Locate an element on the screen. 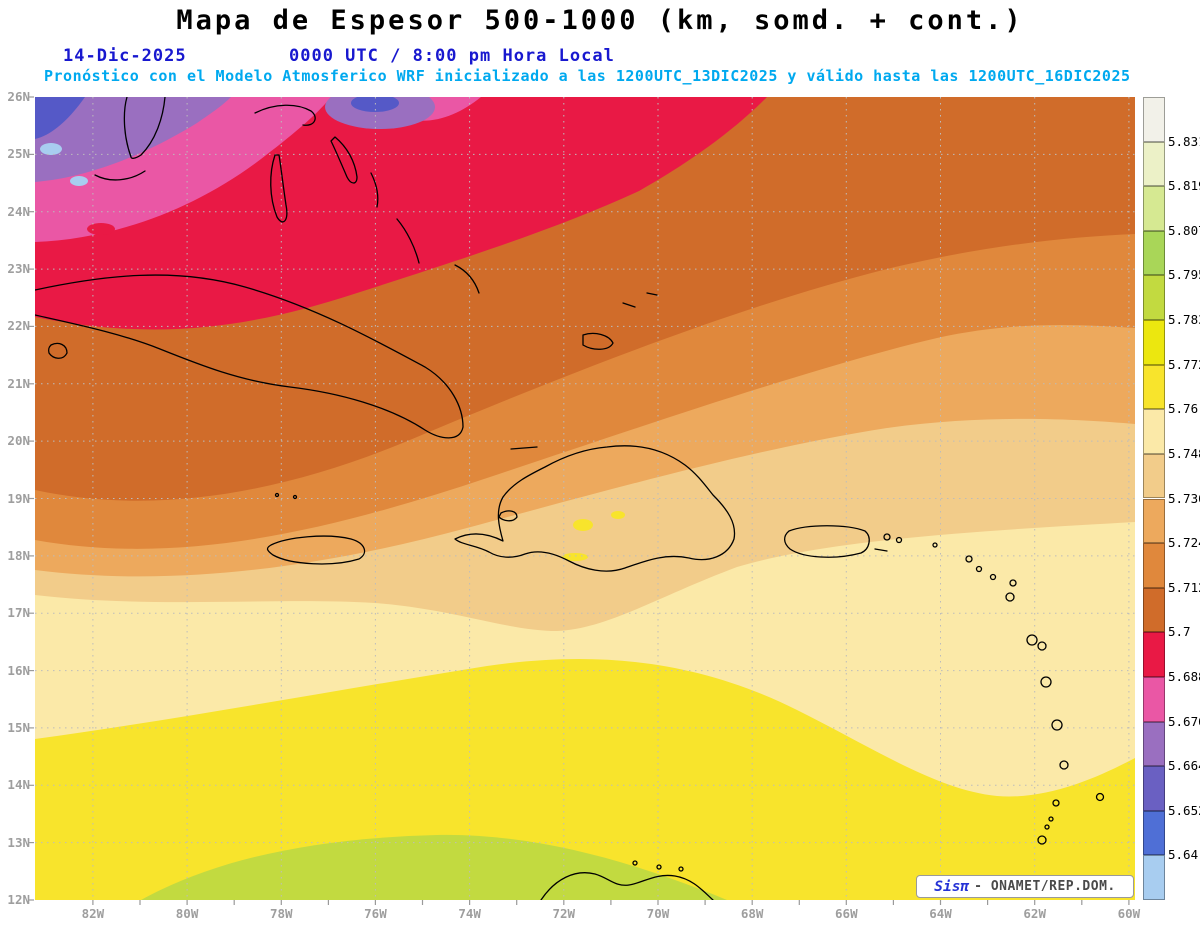 The width and height of the screenshot is (1200, 927). lat-label: 24N is located at coordinates (18, 211).